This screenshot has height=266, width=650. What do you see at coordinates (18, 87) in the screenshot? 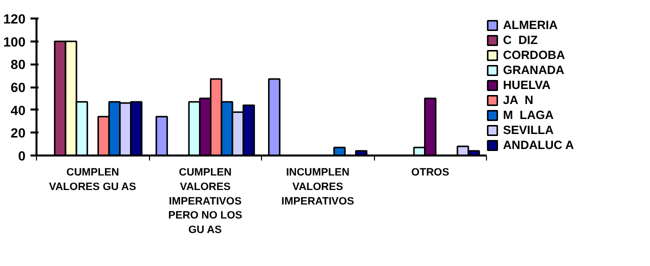
I see `y-tick-label: 60` at bounding box center [18, 87].